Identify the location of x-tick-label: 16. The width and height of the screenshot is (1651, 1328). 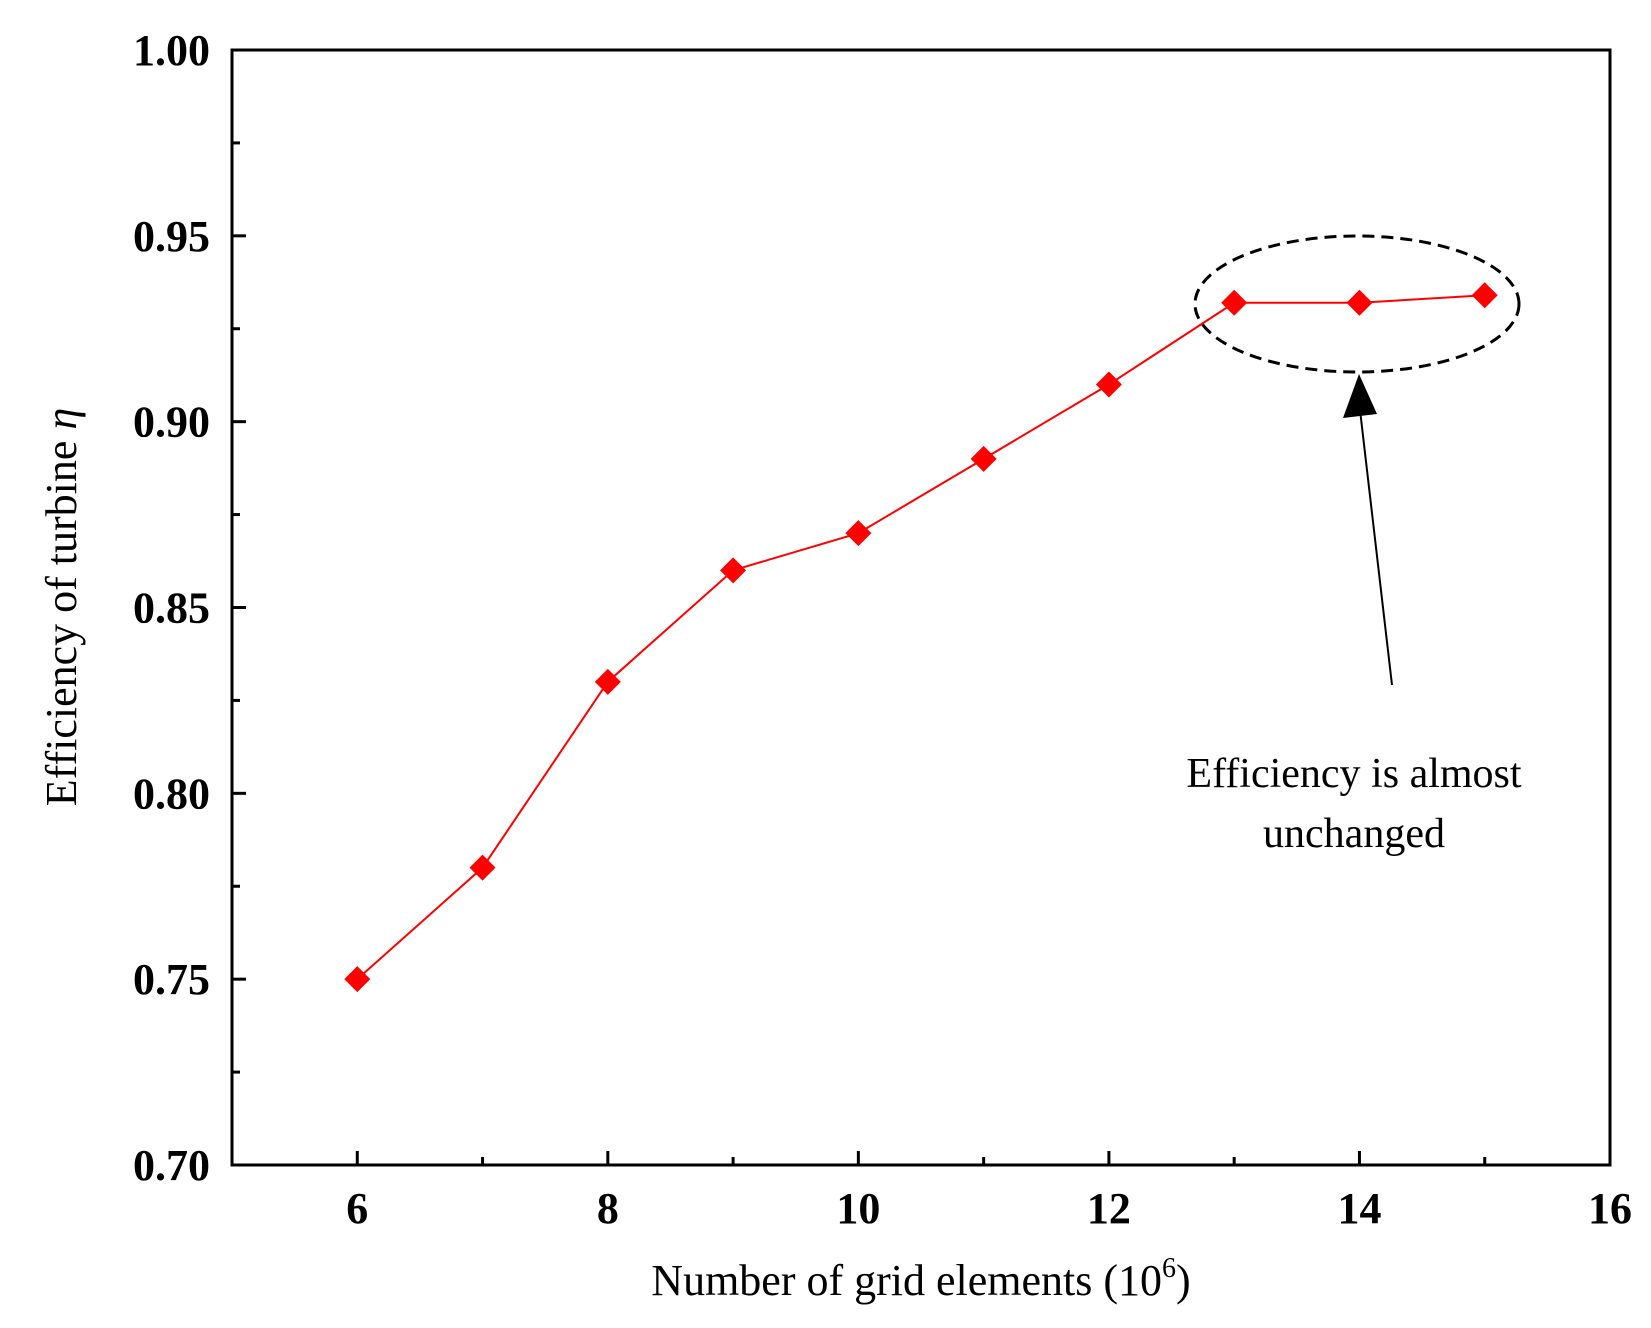
(1610, 1208).